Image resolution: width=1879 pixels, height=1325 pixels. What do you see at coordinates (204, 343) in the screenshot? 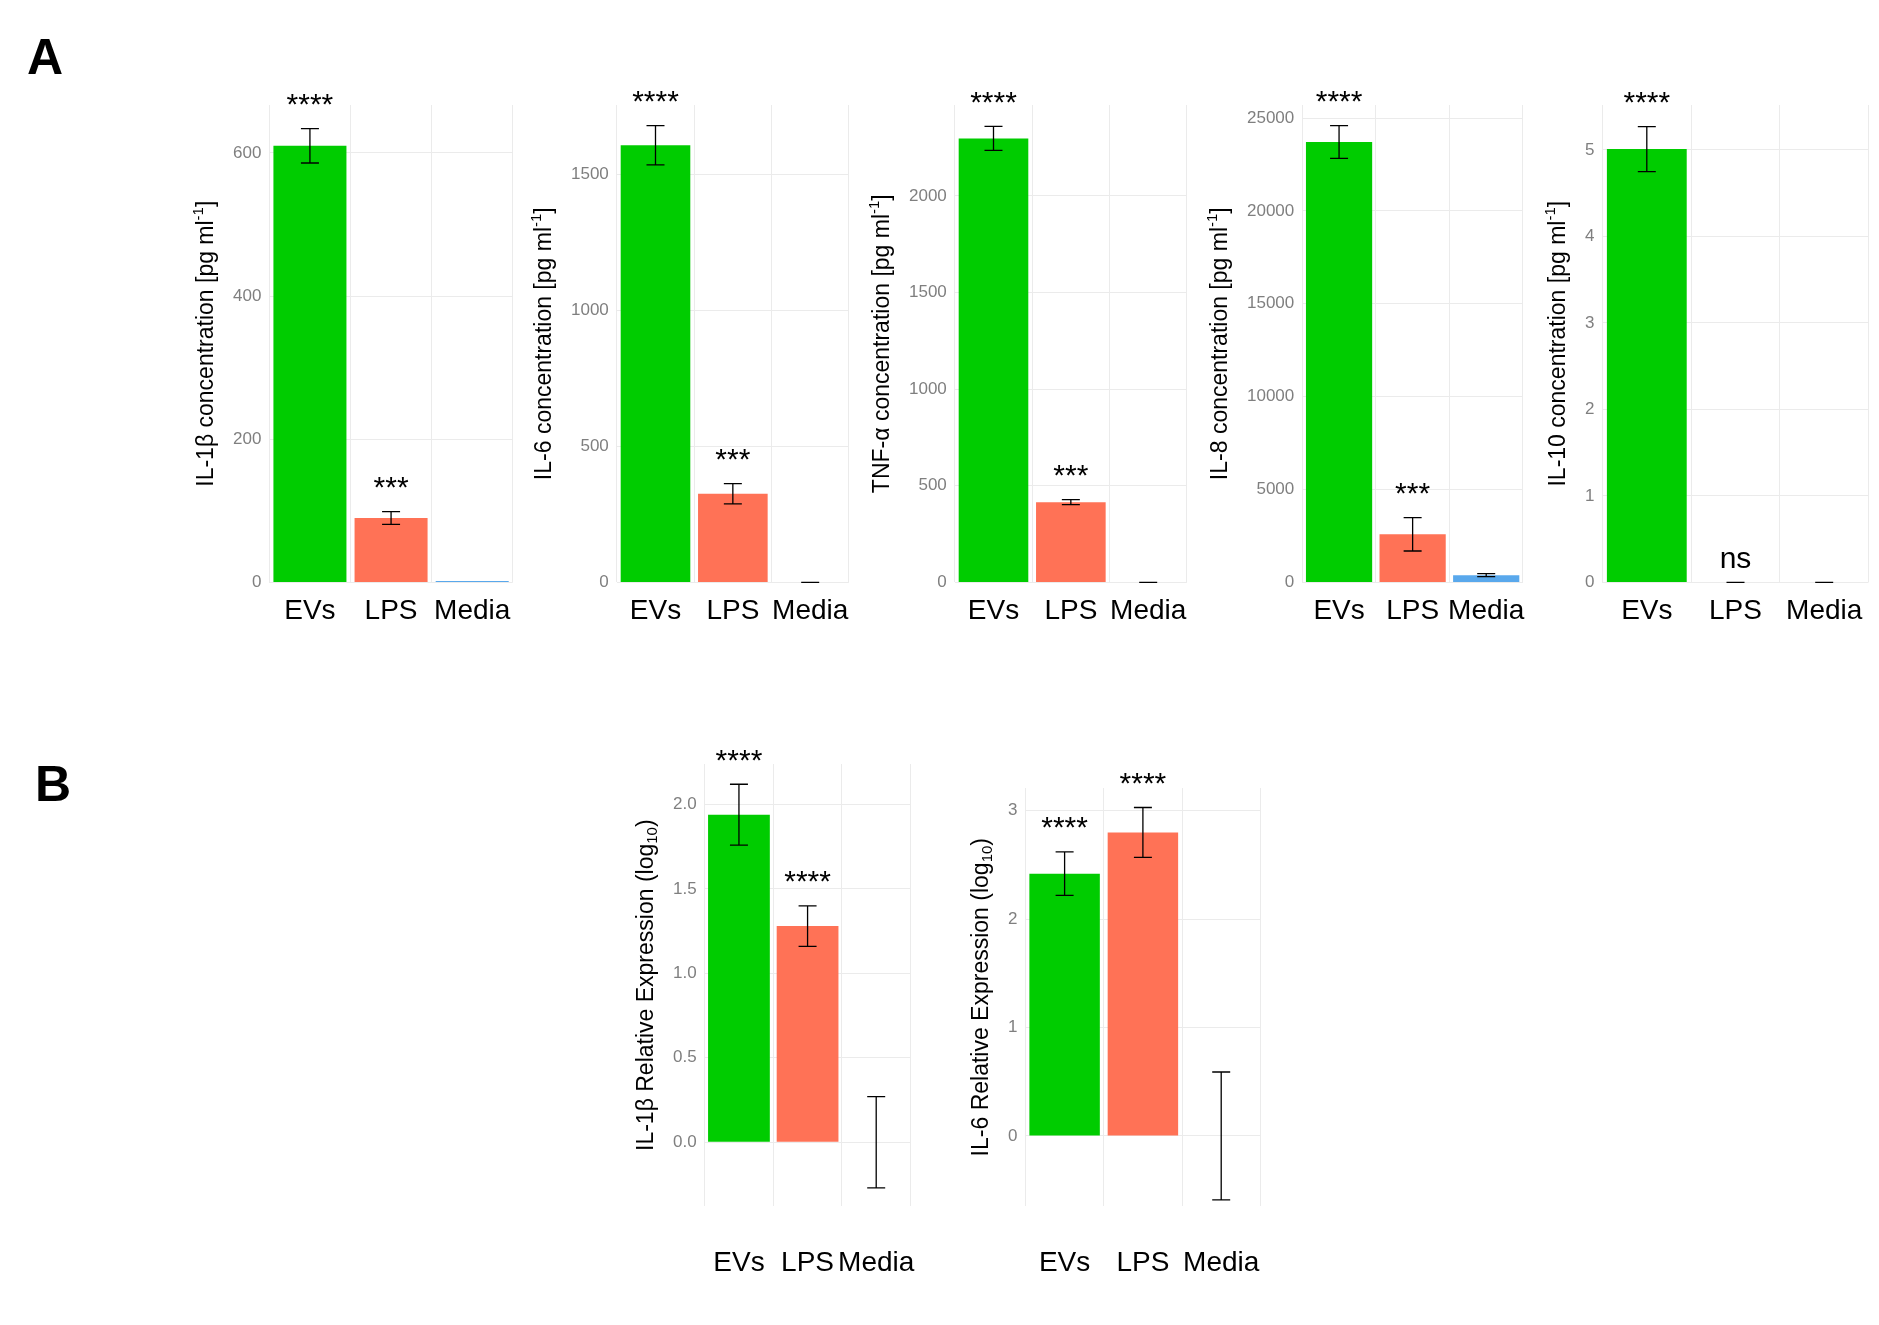
I see `y-axis-title: IL-1β concentration [pg ml-1]` at bounding box center [204, 343].